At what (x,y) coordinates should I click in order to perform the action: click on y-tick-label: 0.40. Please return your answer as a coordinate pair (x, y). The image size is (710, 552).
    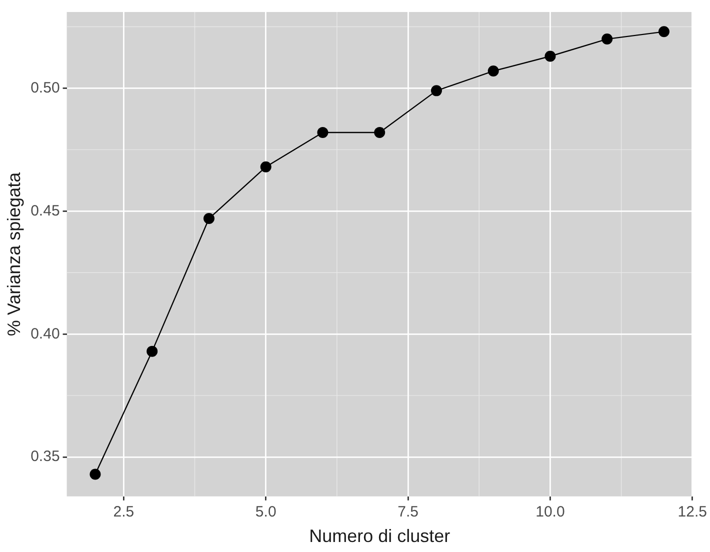
    Looking at the image, I should click on (45, 333).